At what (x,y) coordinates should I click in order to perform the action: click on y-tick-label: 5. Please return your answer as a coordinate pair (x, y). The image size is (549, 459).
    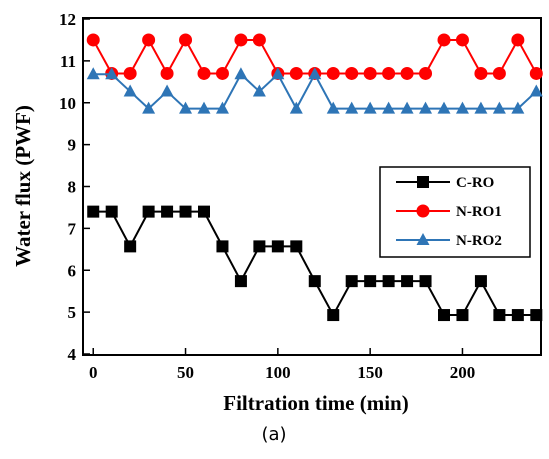
    Looking at the image, I should click on (72, 312).